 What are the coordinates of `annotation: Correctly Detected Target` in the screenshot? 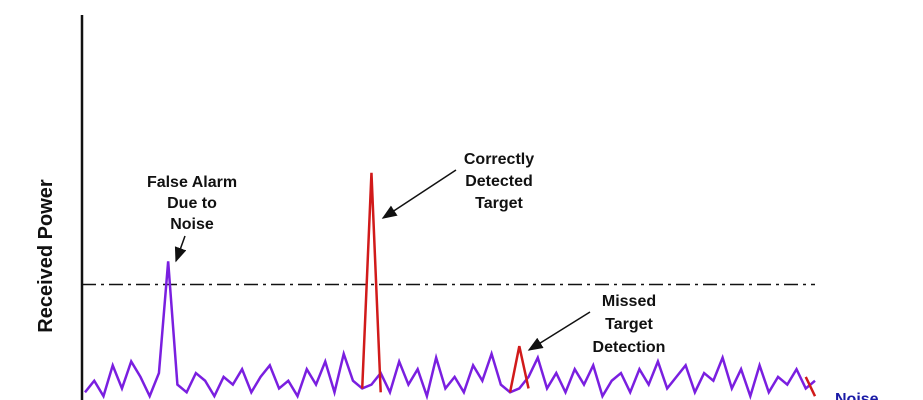 It's located at (499, 181).